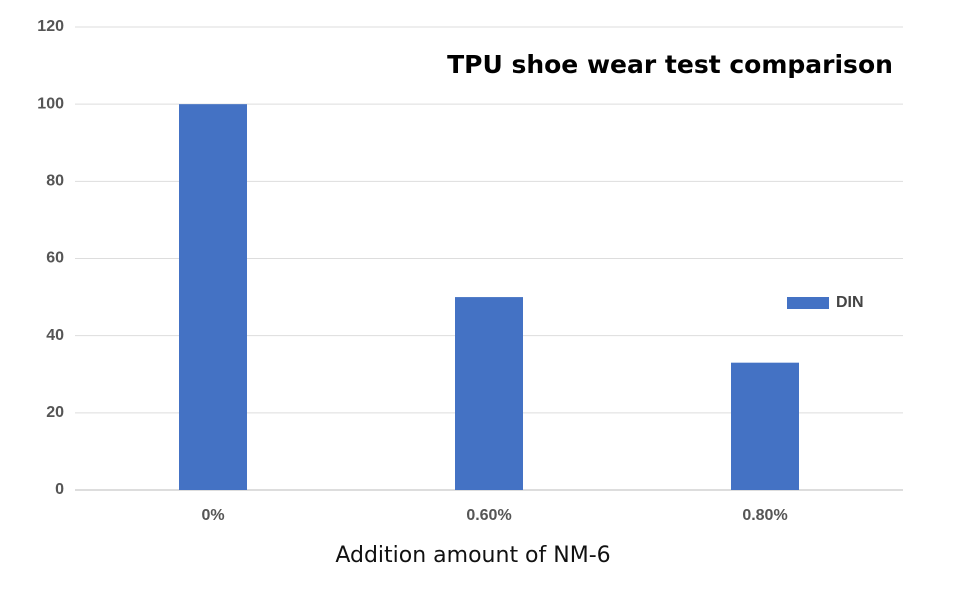  I want to click on title-background, so click(670, 66).